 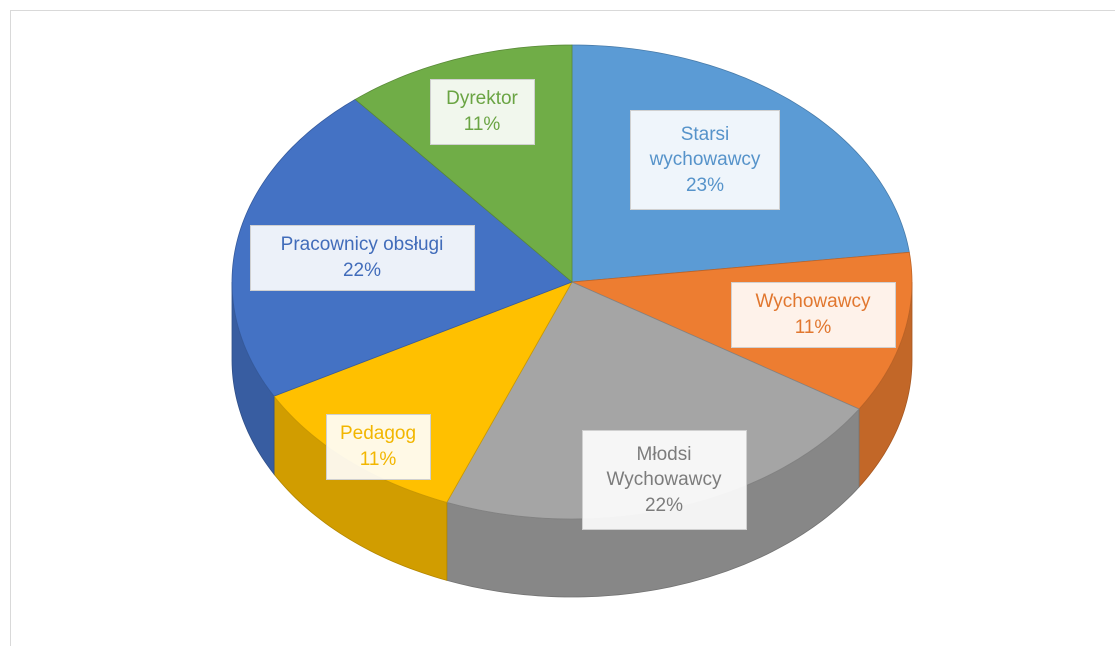 I want to click on value-label: 23%, so click(x=705, y=185).